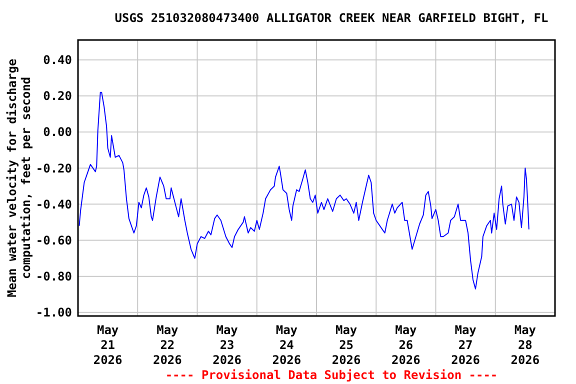  What do you see at coordinates (405, 345) in the screenshot?
I see `x-tick-label: May 26 2026` at bounding box center [405, 345].